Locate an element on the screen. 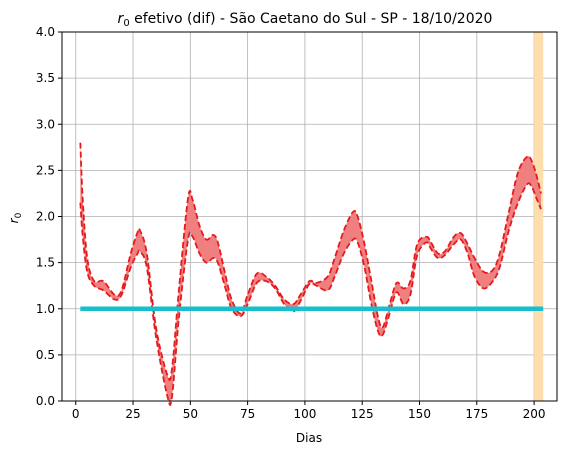  y-ticks: 0.0 0.5 1.0 1.5 2.0 2.5 3.0 3.5 4.0 is located at coordinates (49, 216).